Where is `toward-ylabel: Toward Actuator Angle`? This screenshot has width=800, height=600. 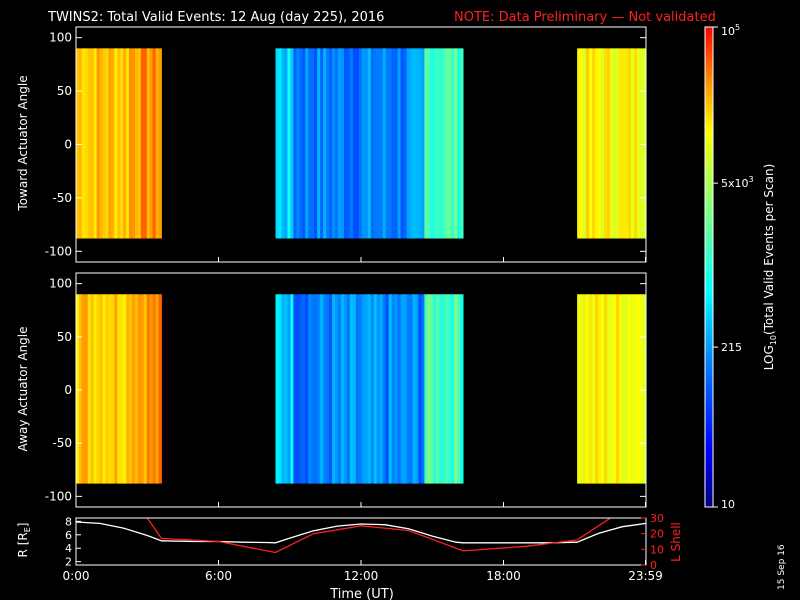 toward-ylabel: Toward Actuator Angle is located at coordinates (23, 143).